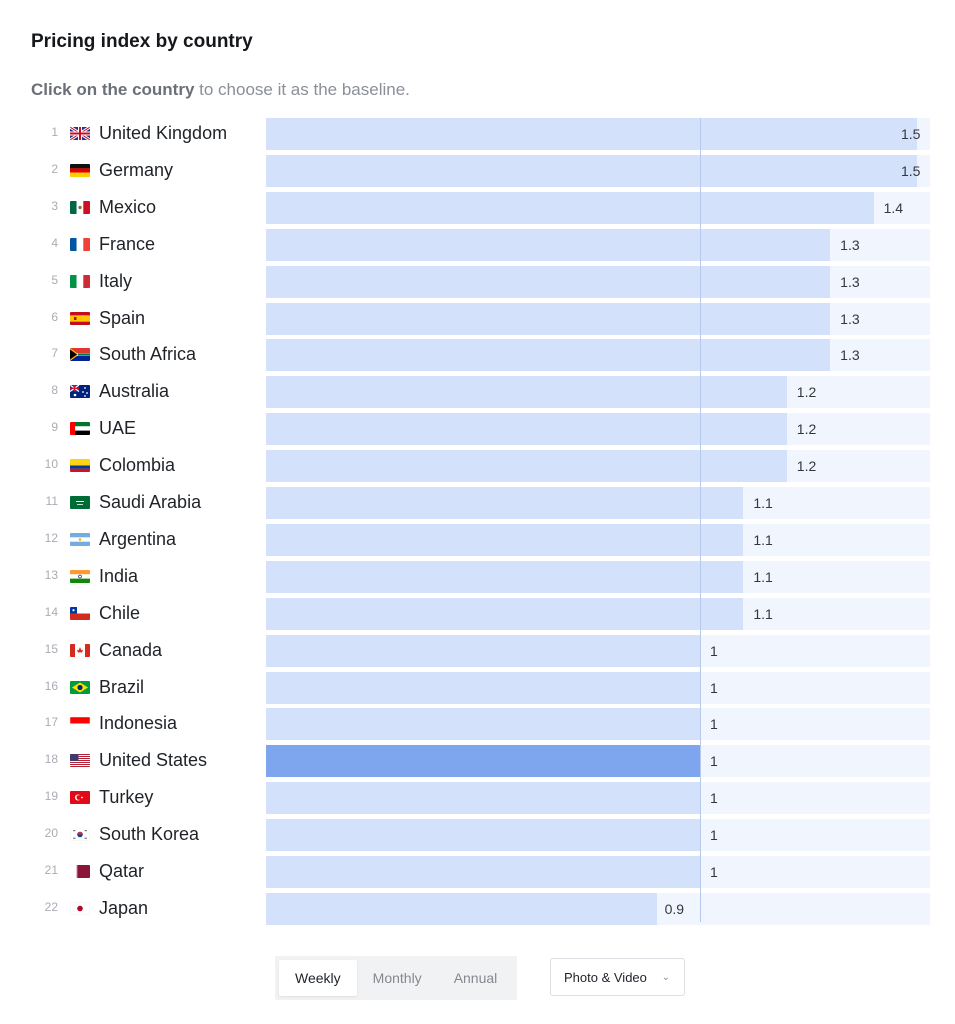 This screenshot has height=1024, width=955. I want to click on country-row: 21 Qatar 1, so click(477, 872).